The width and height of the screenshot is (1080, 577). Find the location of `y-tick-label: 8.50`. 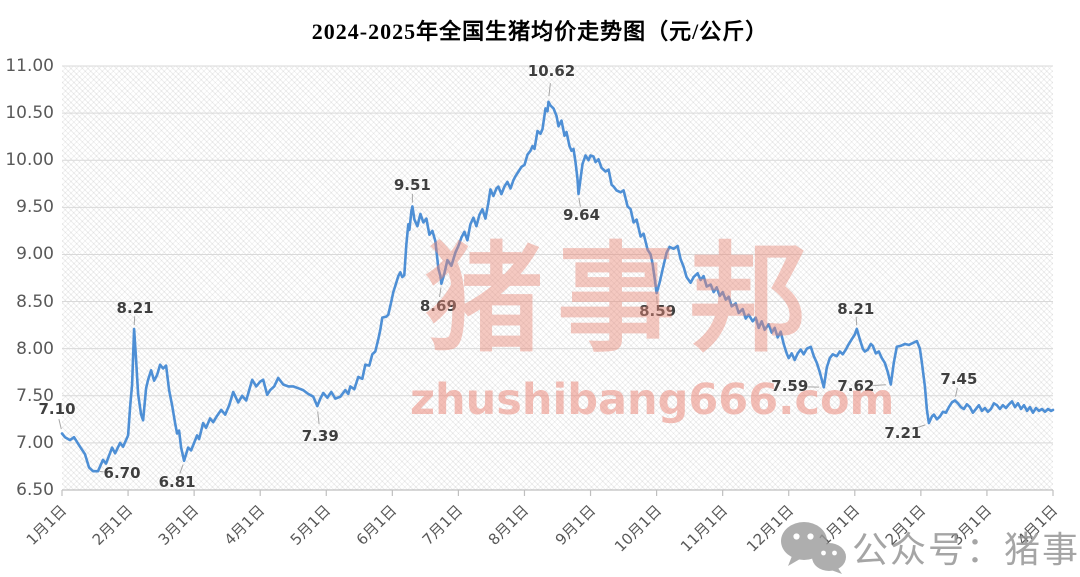

y-tick-label: 8.50 is located at coordinates (35, 301).